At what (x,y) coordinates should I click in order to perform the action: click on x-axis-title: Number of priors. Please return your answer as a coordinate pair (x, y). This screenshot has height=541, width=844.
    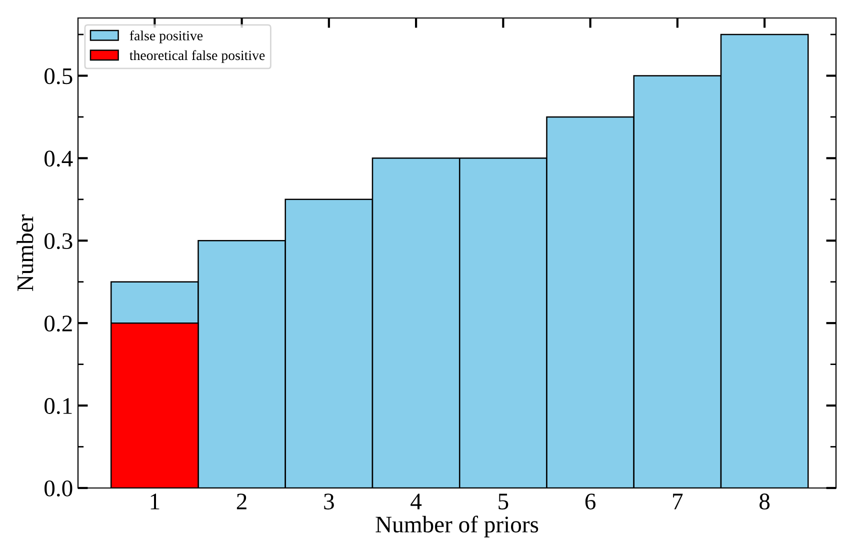
    Looking at the image, I should click on (457, 527).